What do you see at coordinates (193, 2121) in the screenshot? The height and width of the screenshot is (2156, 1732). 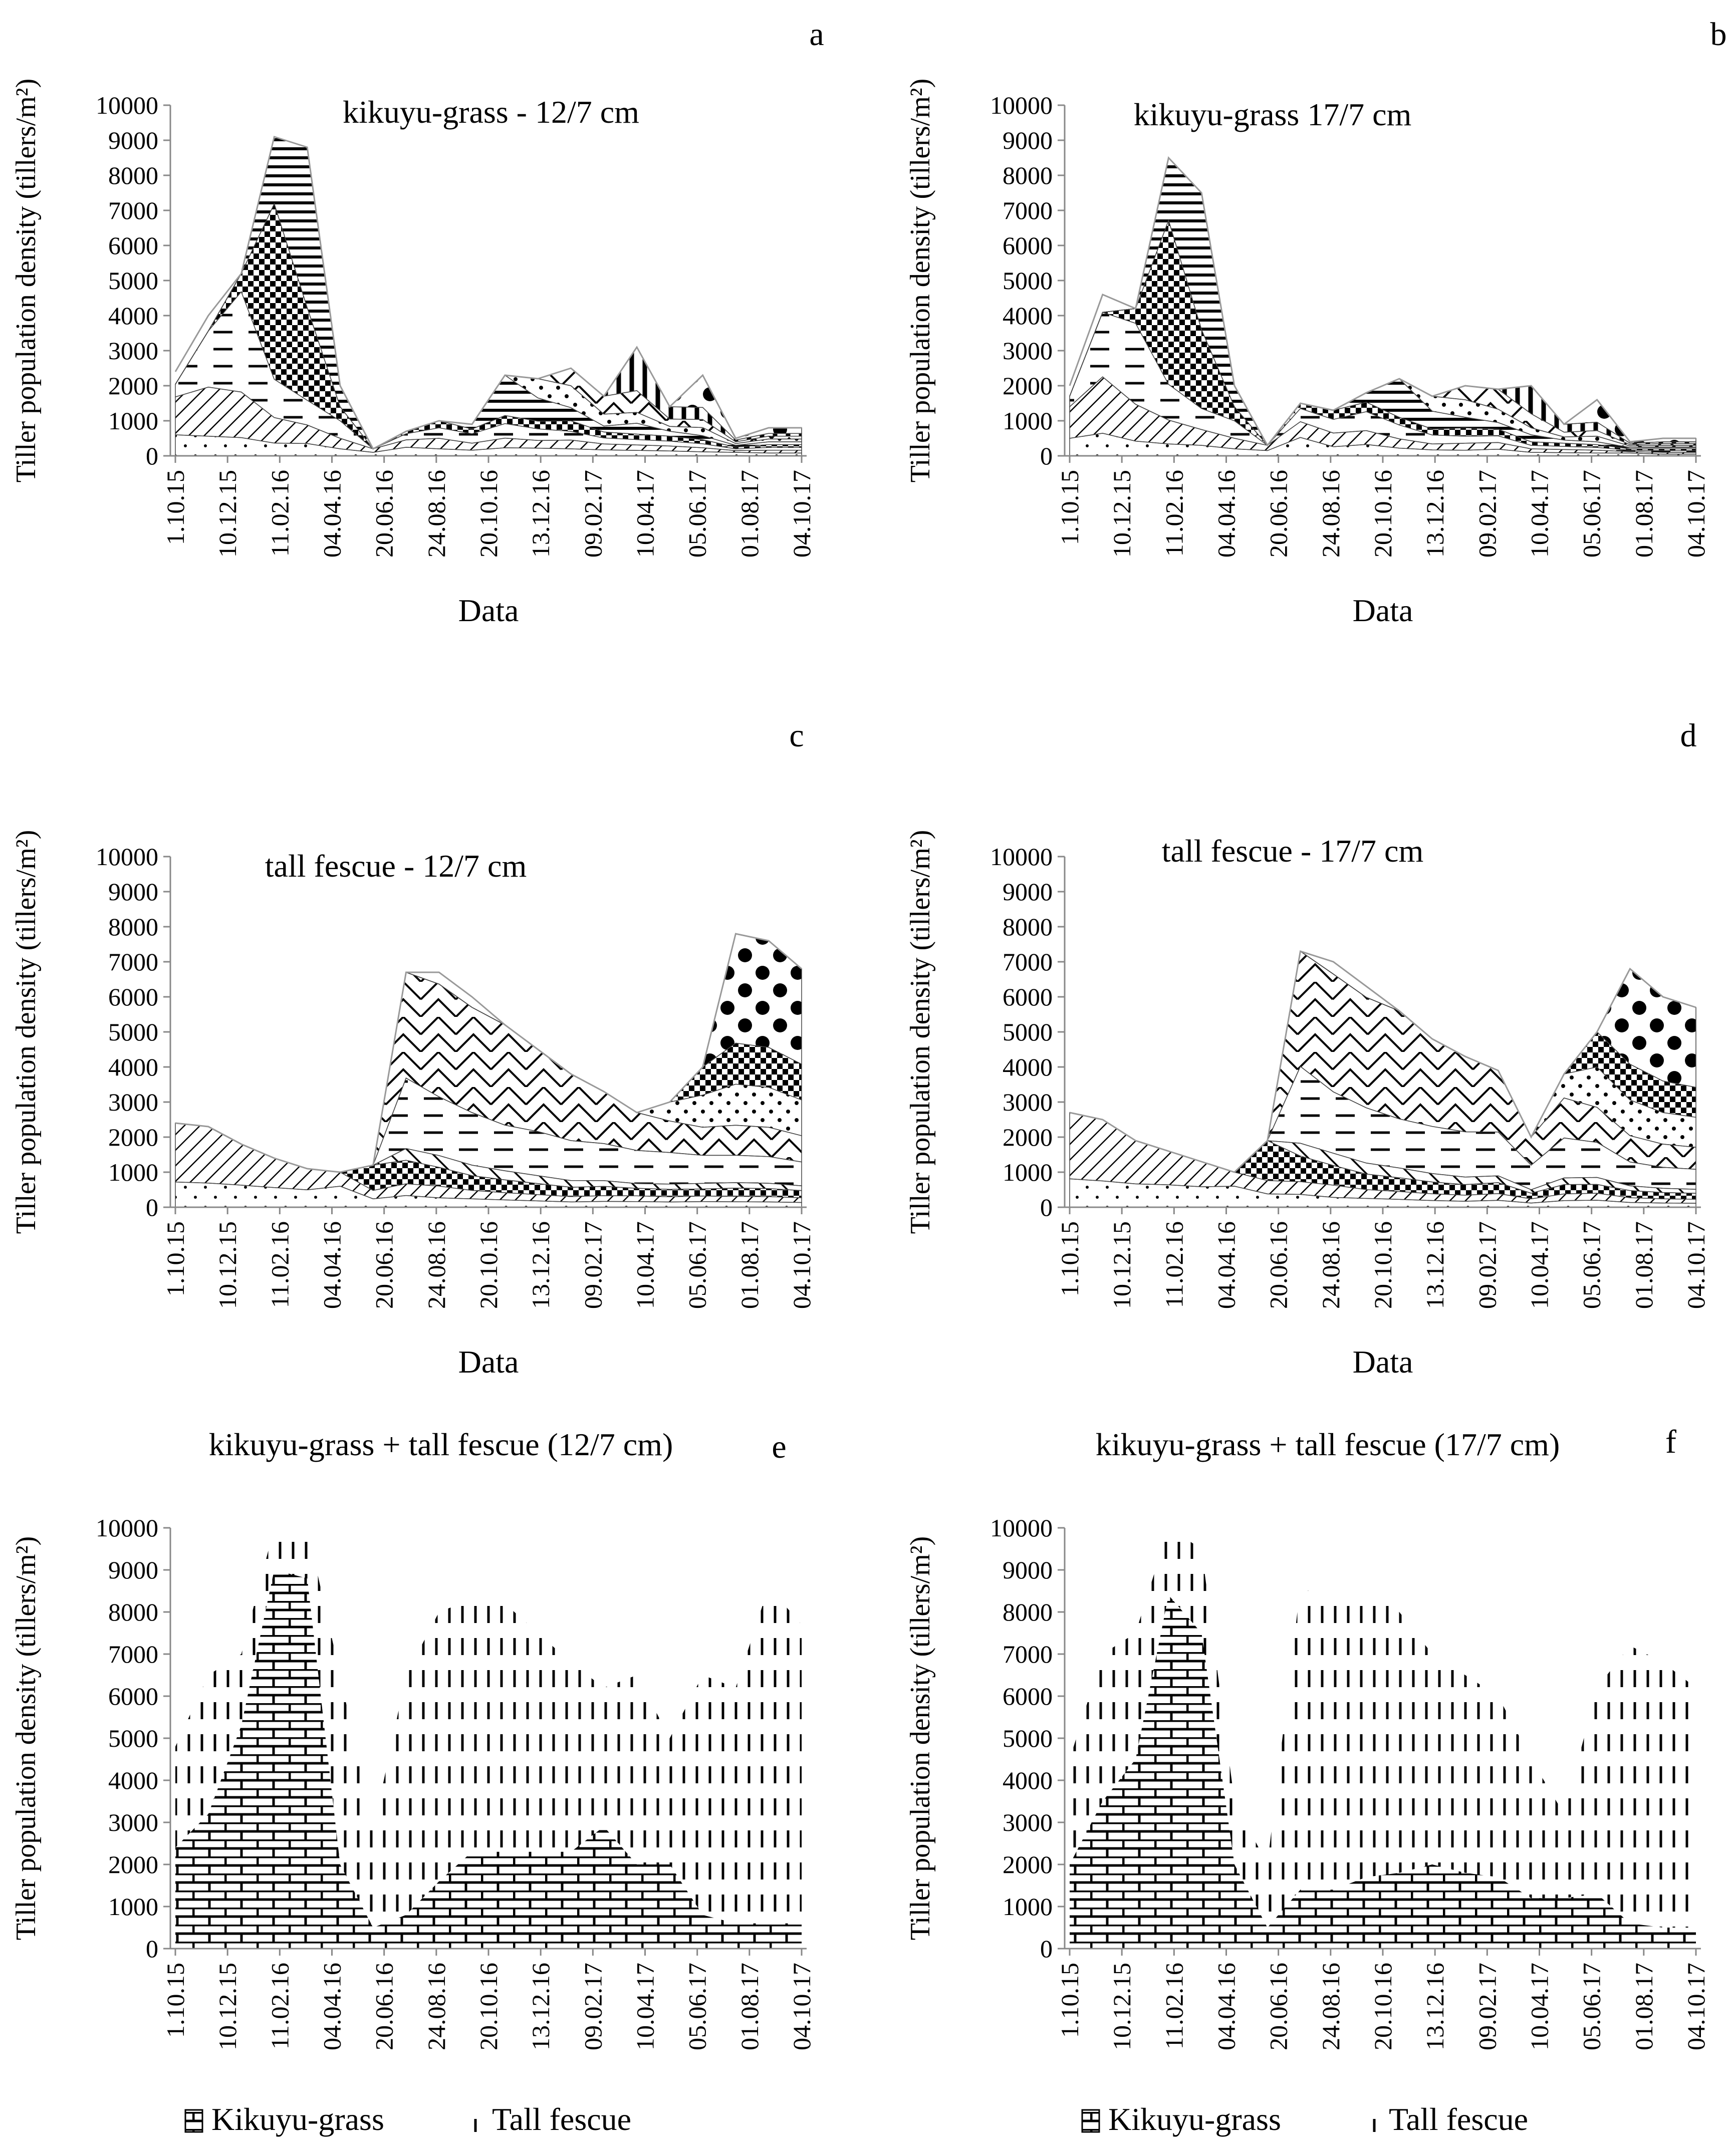 I see `legend-kikuyu-swatch` at bounding box center [193, 2121].